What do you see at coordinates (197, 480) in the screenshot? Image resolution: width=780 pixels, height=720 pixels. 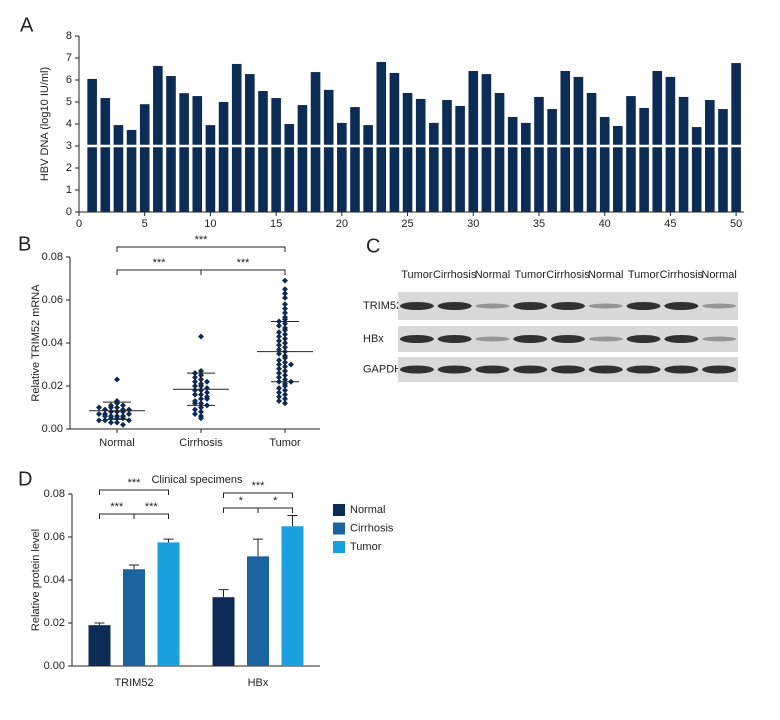 I see `chart-title: Clinical specimens` at bounding box center [197, 480].